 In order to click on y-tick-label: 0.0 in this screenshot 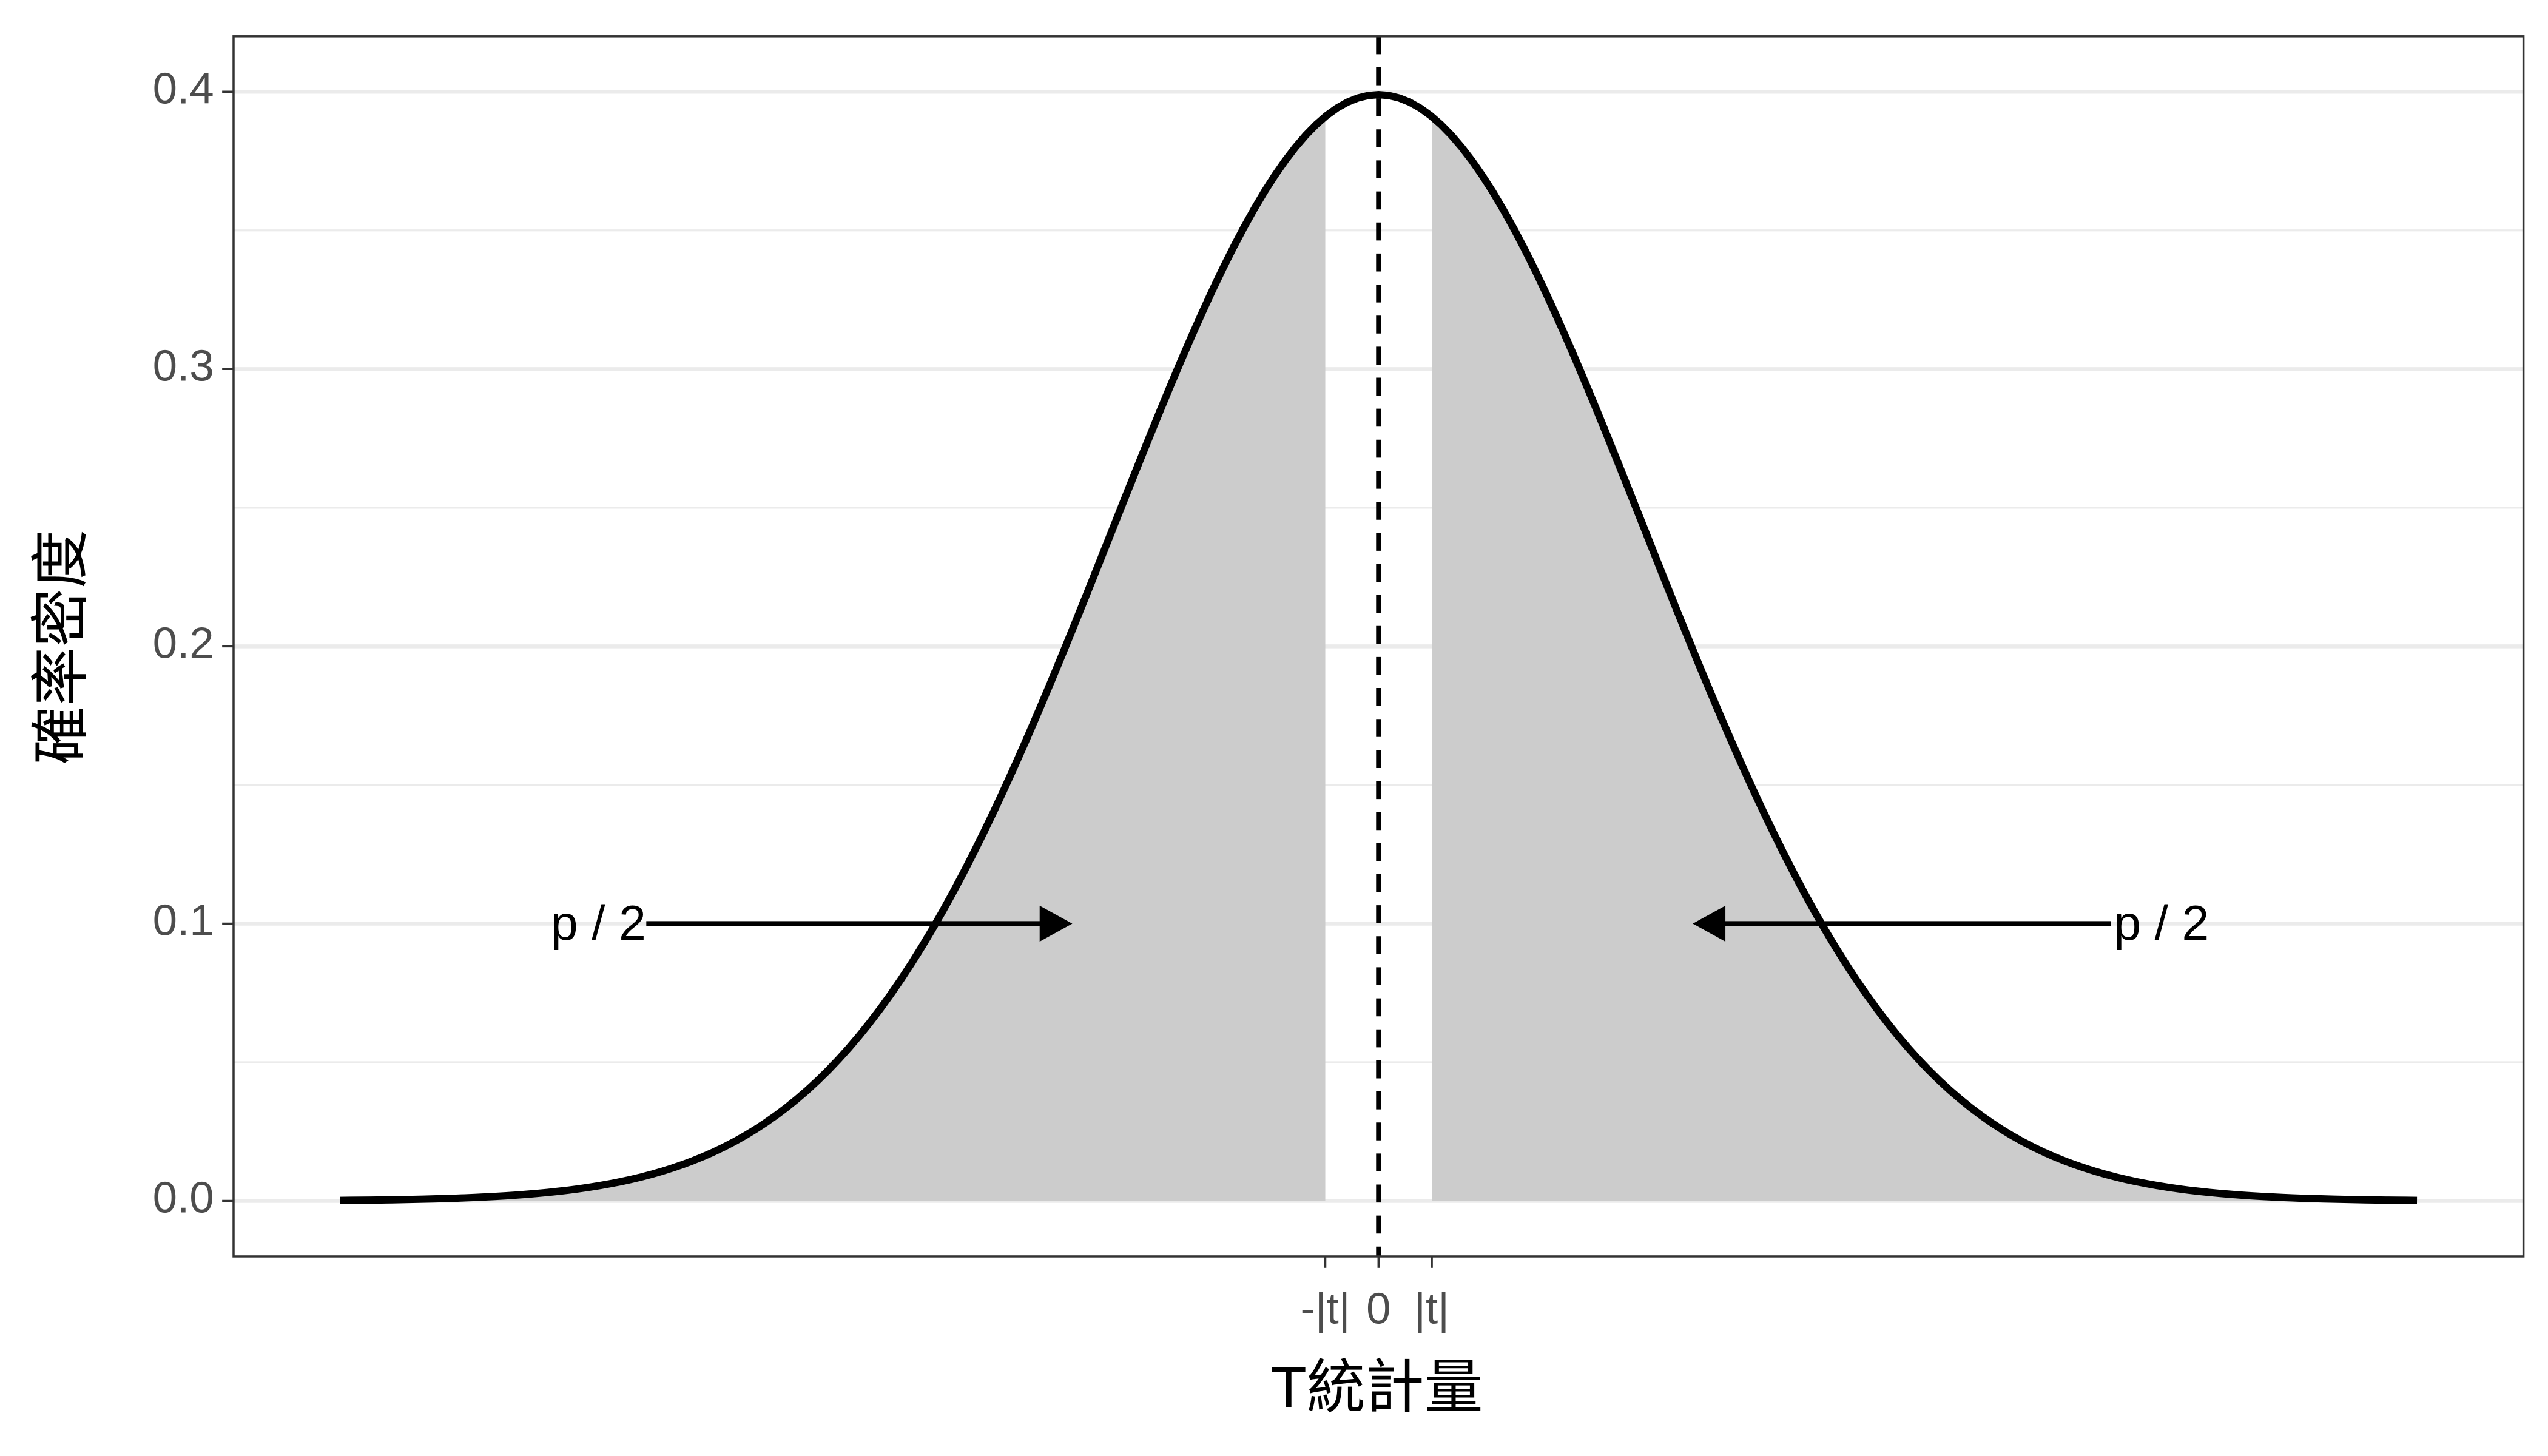, I will do `click(183, 1197)`.